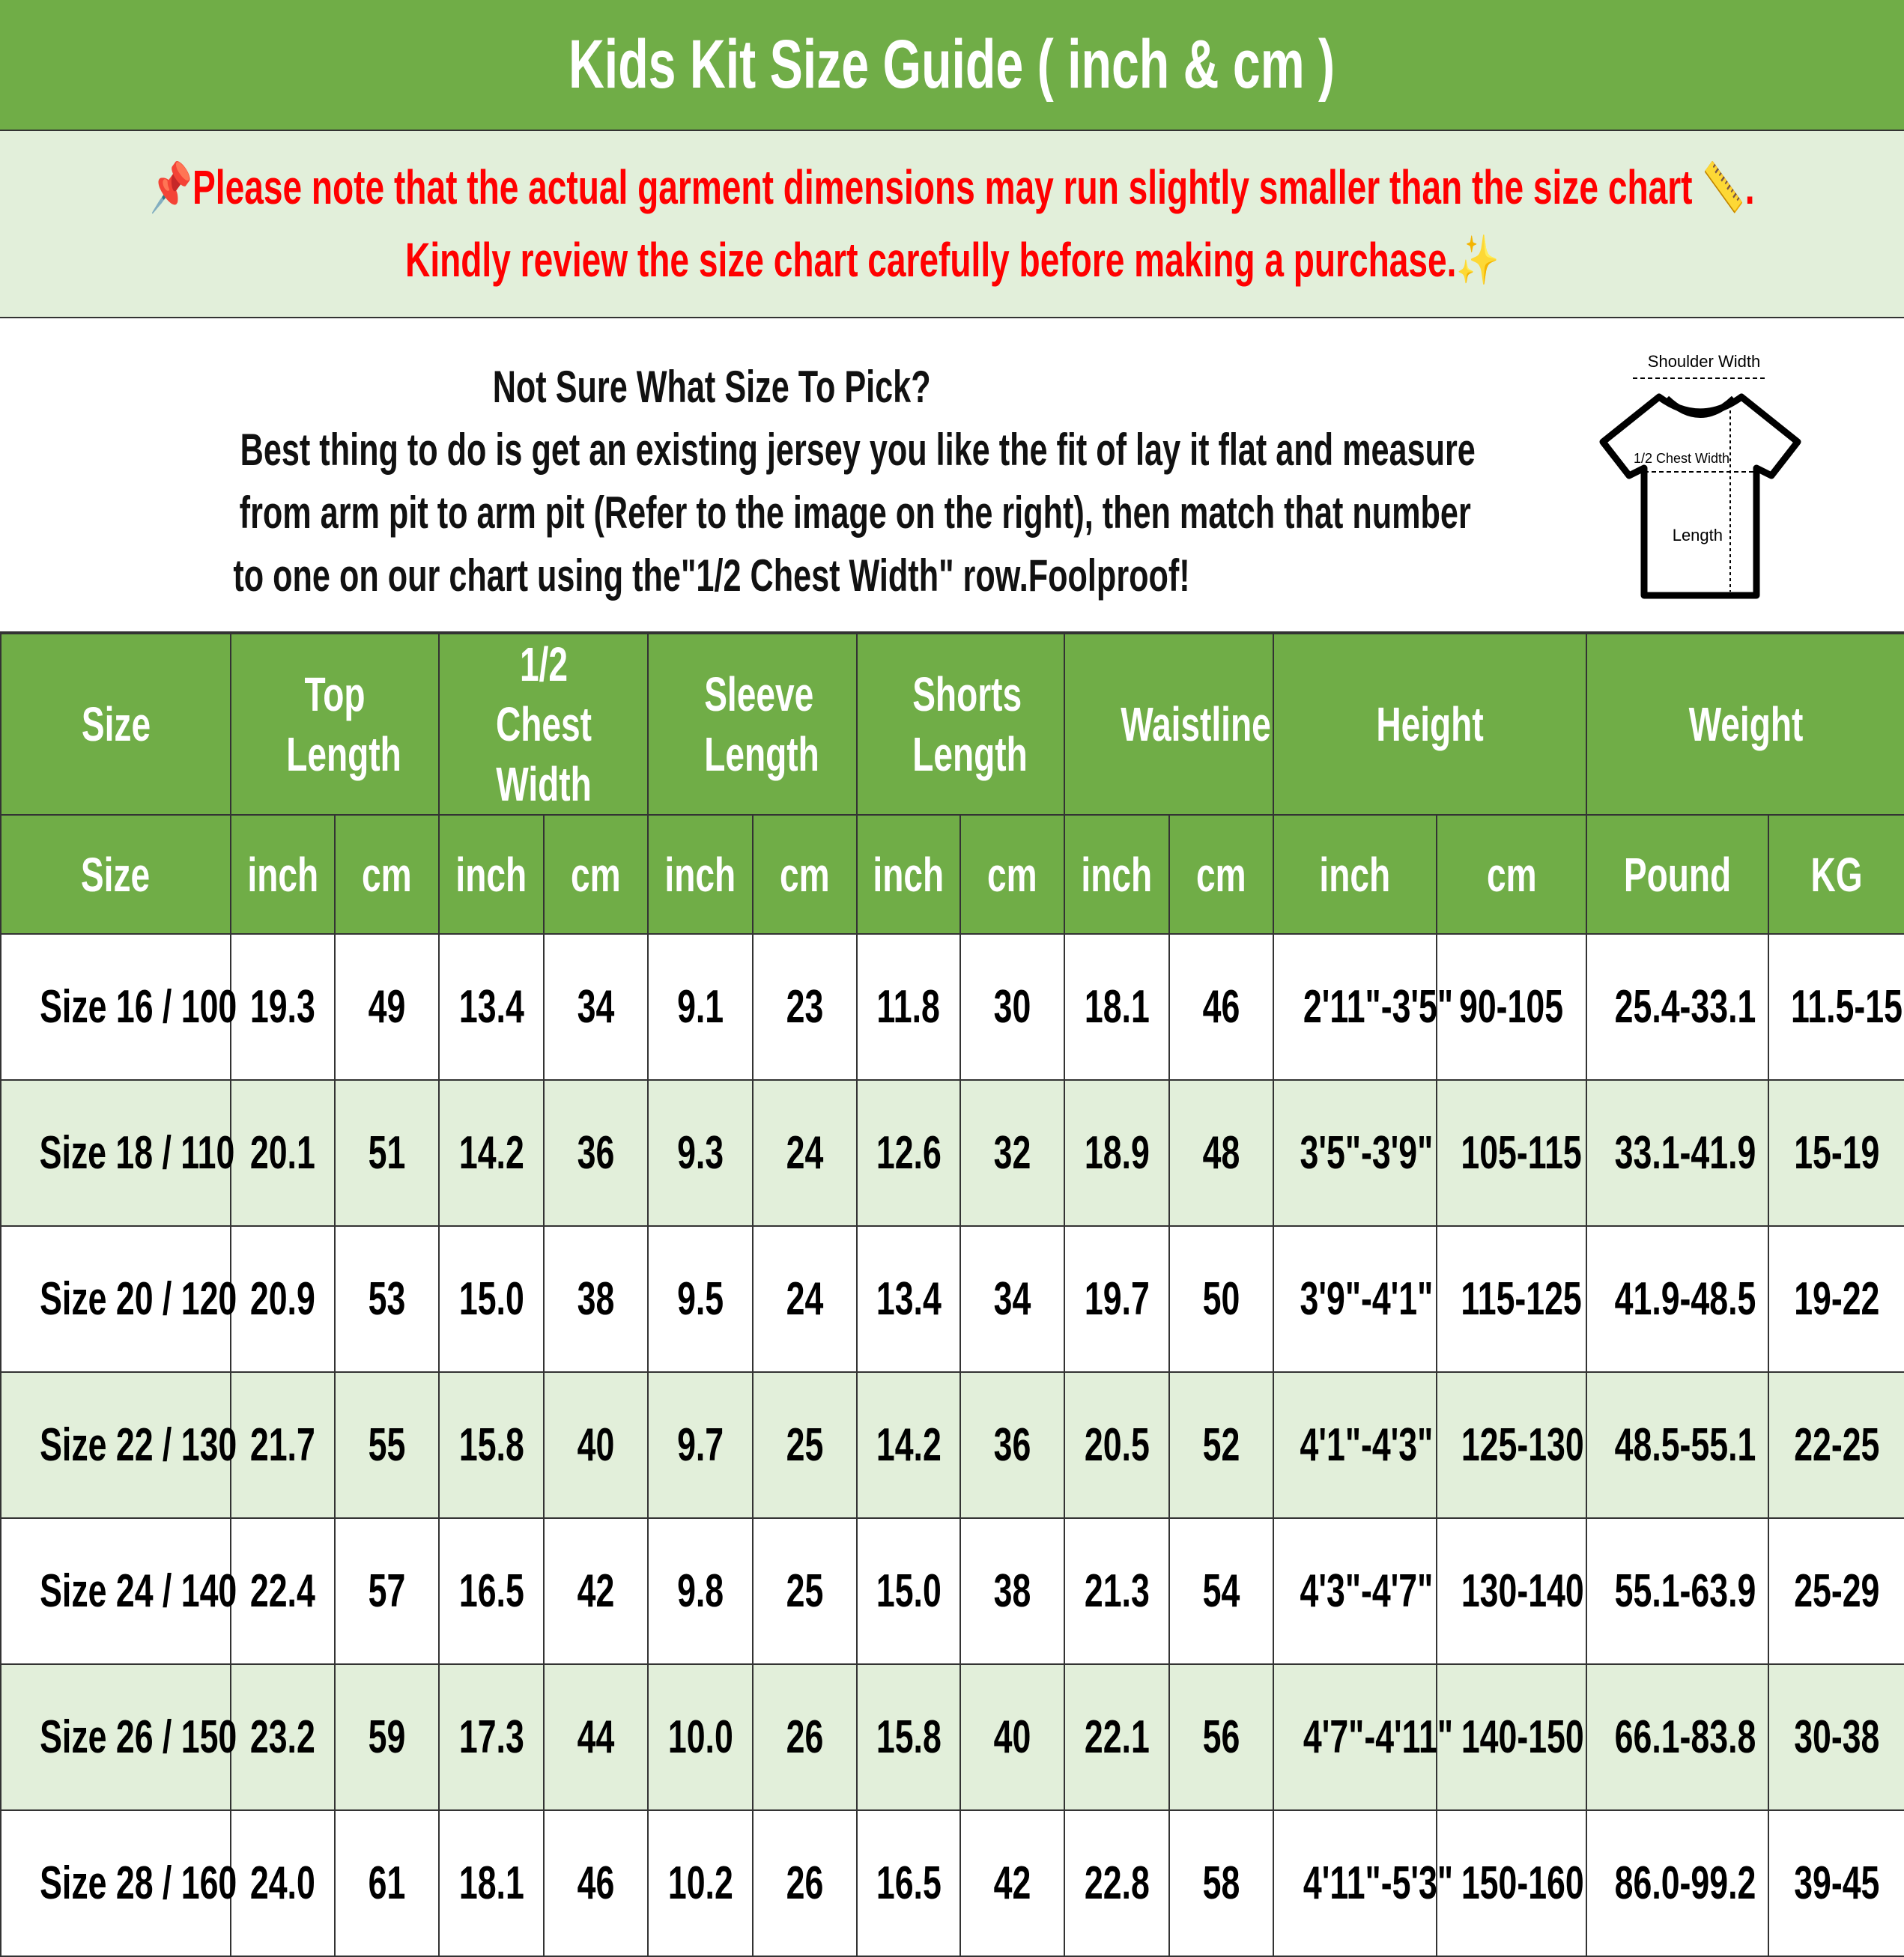 The image size is (1904, 1957). I want to click on table-cell: 19.3, so click(283, 1007).